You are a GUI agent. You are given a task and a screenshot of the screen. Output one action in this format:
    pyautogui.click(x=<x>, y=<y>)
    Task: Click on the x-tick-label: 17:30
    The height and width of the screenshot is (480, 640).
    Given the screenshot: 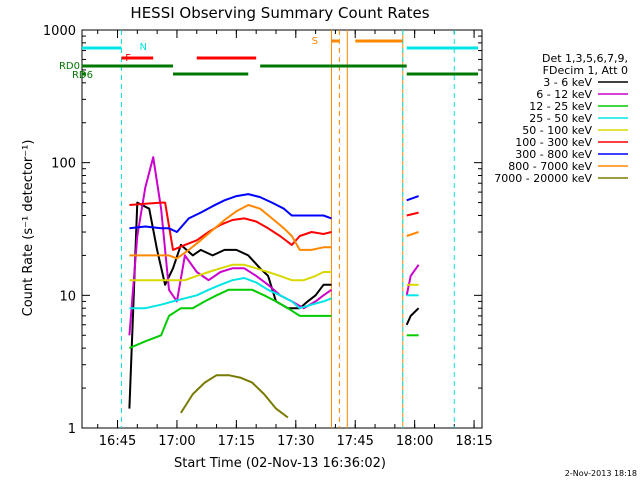 What is the action you would take?
    pyautogui.click(x=295, y=441)
    